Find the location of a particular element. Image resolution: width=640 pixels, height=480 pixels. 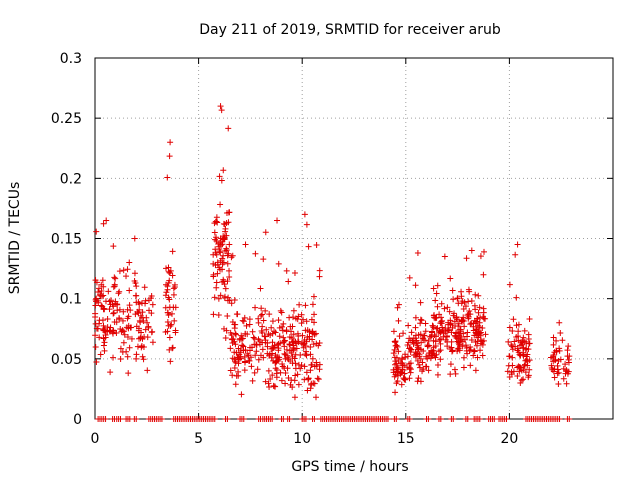

x-tick-label: 15 is located at coordinates (406, 439).